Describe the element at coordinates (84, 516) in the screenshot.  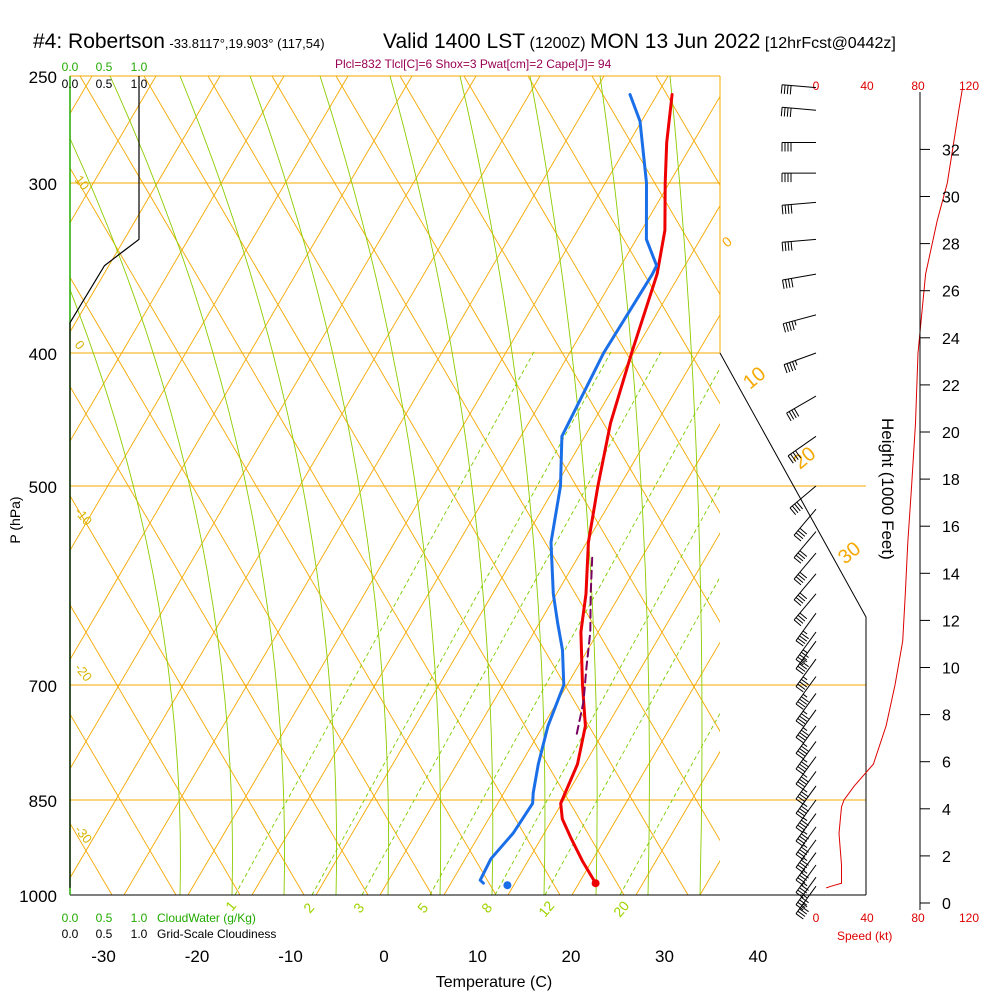
I see `dry-adiabat-label: -10` at that location.